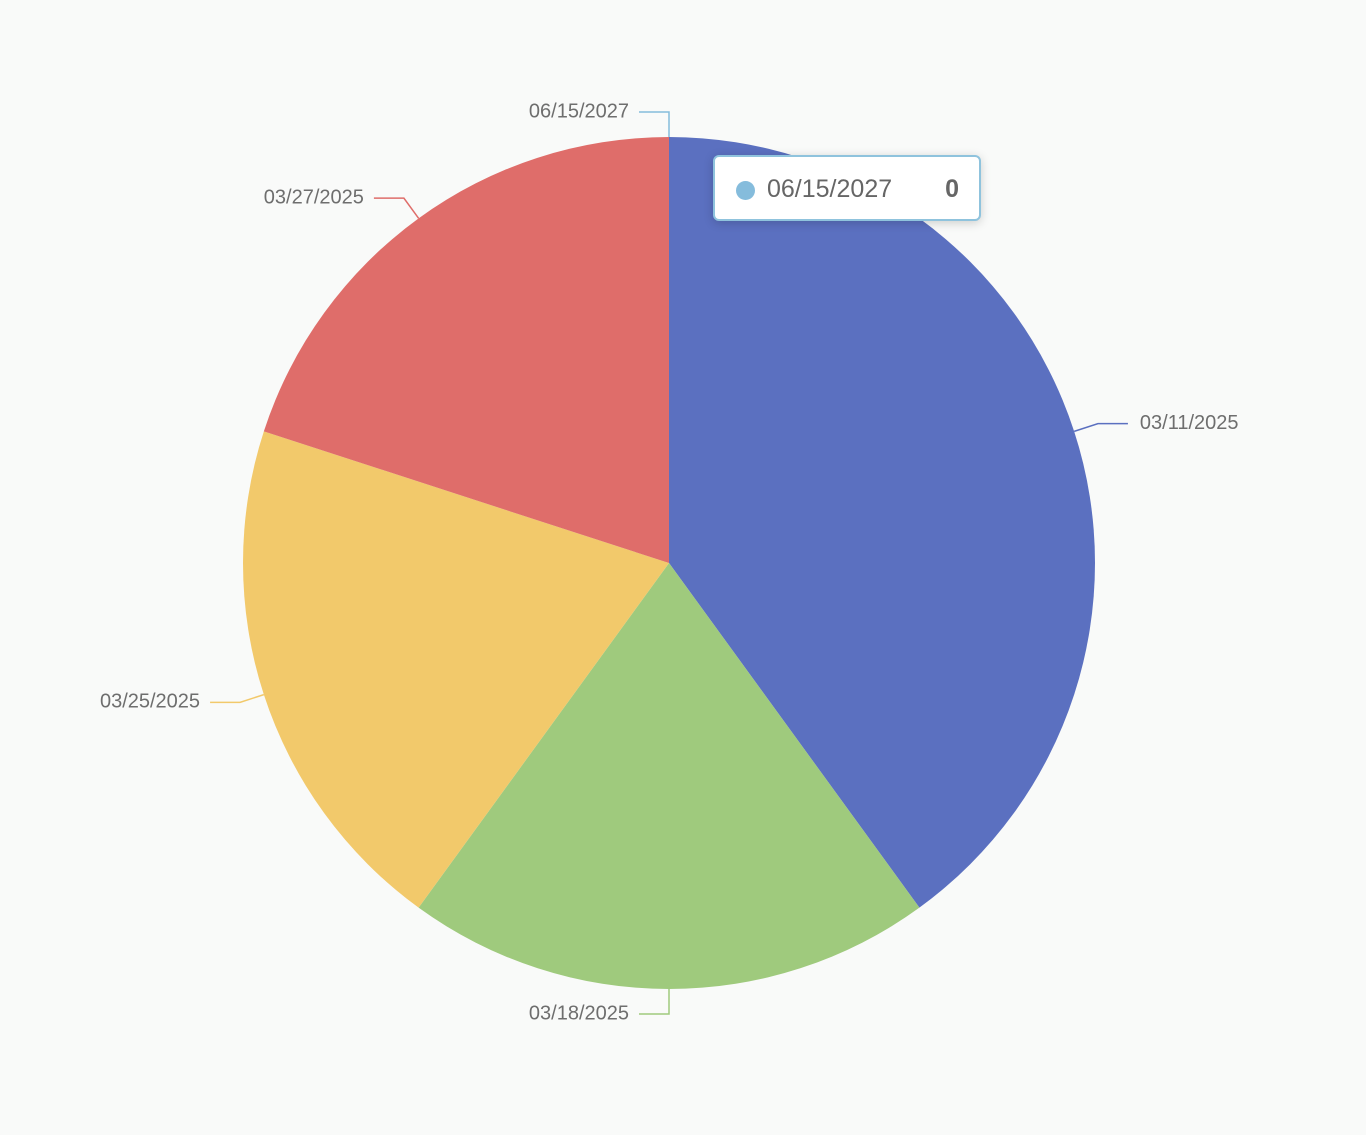  What do you see at coordinates (952, 189) in the screenshot?
I see `tooltip-value: 0` at bounding box center [952, 189].